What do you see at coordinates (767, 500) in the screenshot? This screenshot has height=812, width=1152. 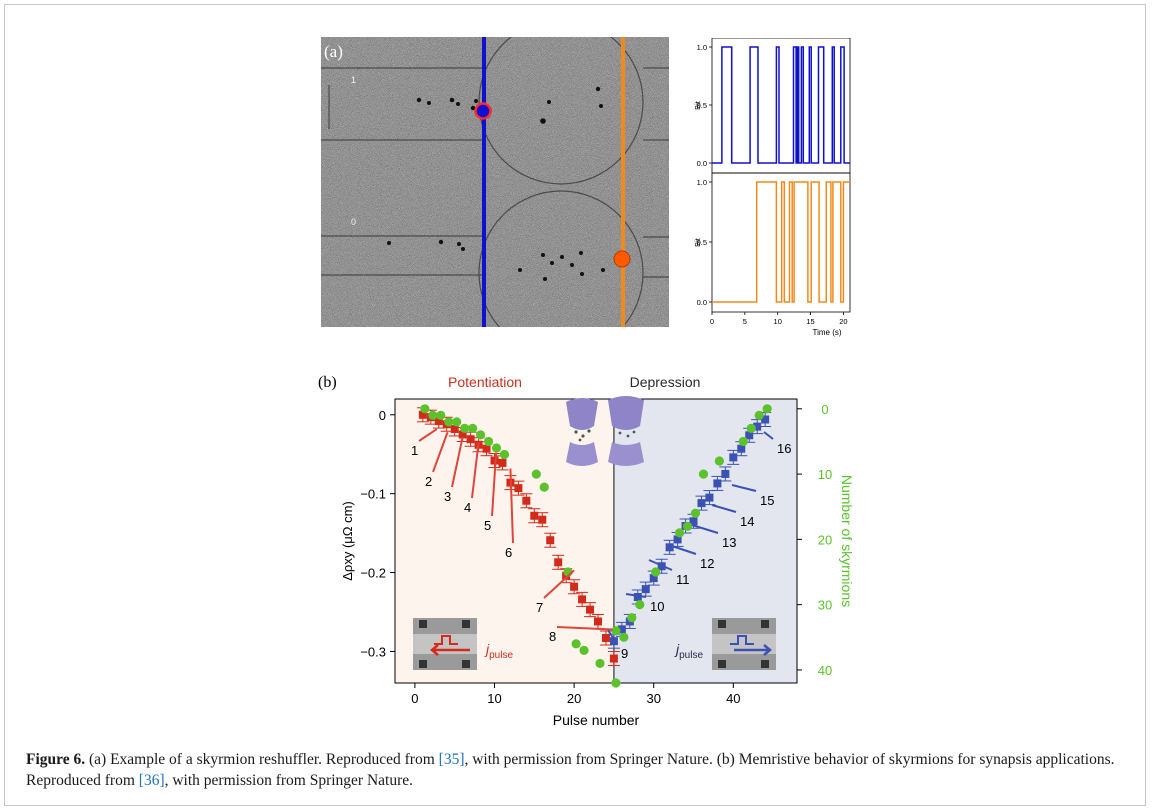 I see `pulse-annotation-label: 15` at bounding box center [767, 500].